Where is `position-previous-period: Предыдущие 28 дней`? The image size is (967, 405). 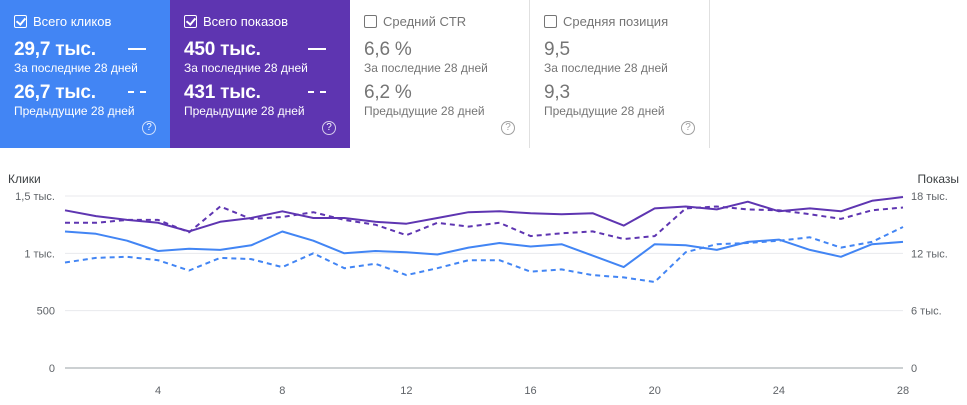
position-previous-period: Предыдущие 28 дней is located at coordinates (604, 111).